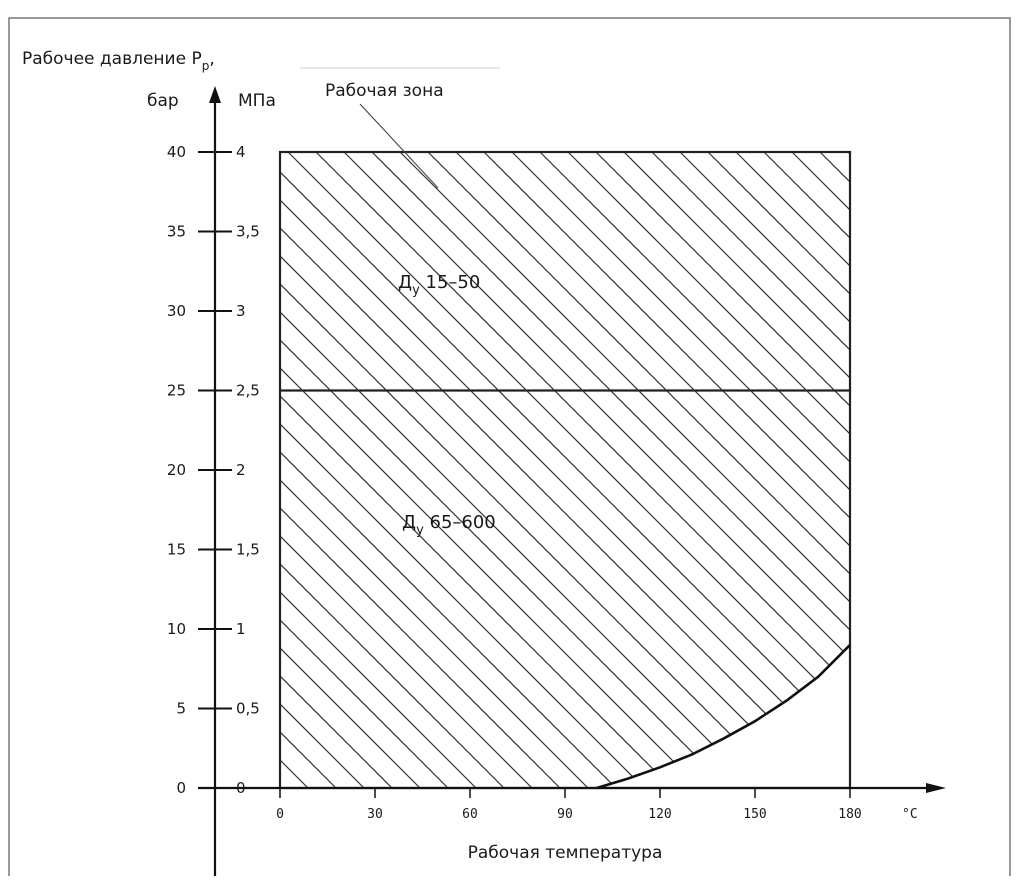 Image resolution: width=1019 pixels, height=880 pixels. Describe the element at coordinates (280, 814) in the screenshot. I see `x-tick-label: 0` at that location.